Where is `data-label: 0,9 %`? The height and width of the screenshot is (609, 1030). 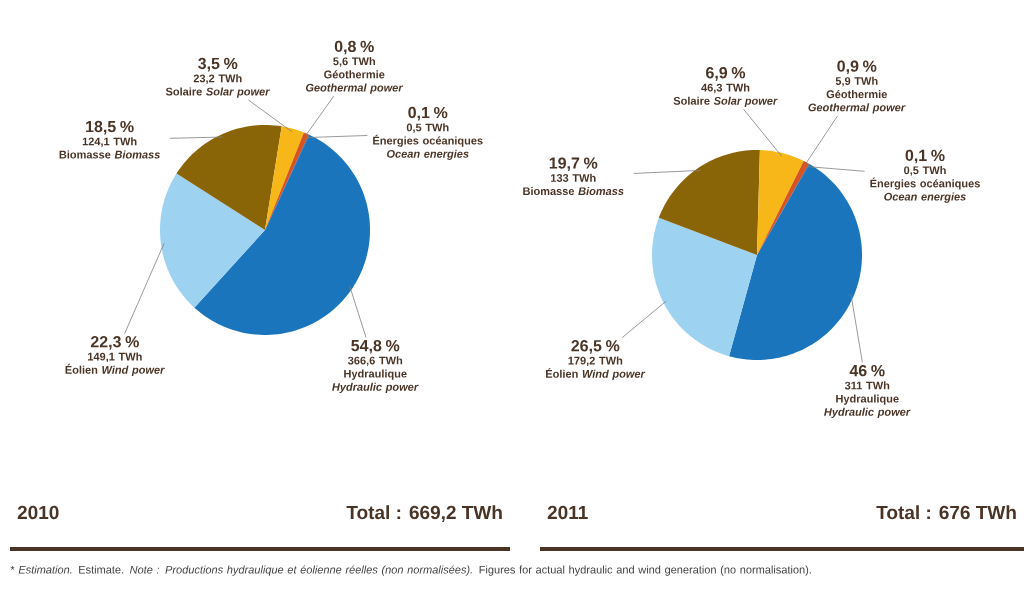
data-label: 0,9 % is located at coordinates (857, 67).